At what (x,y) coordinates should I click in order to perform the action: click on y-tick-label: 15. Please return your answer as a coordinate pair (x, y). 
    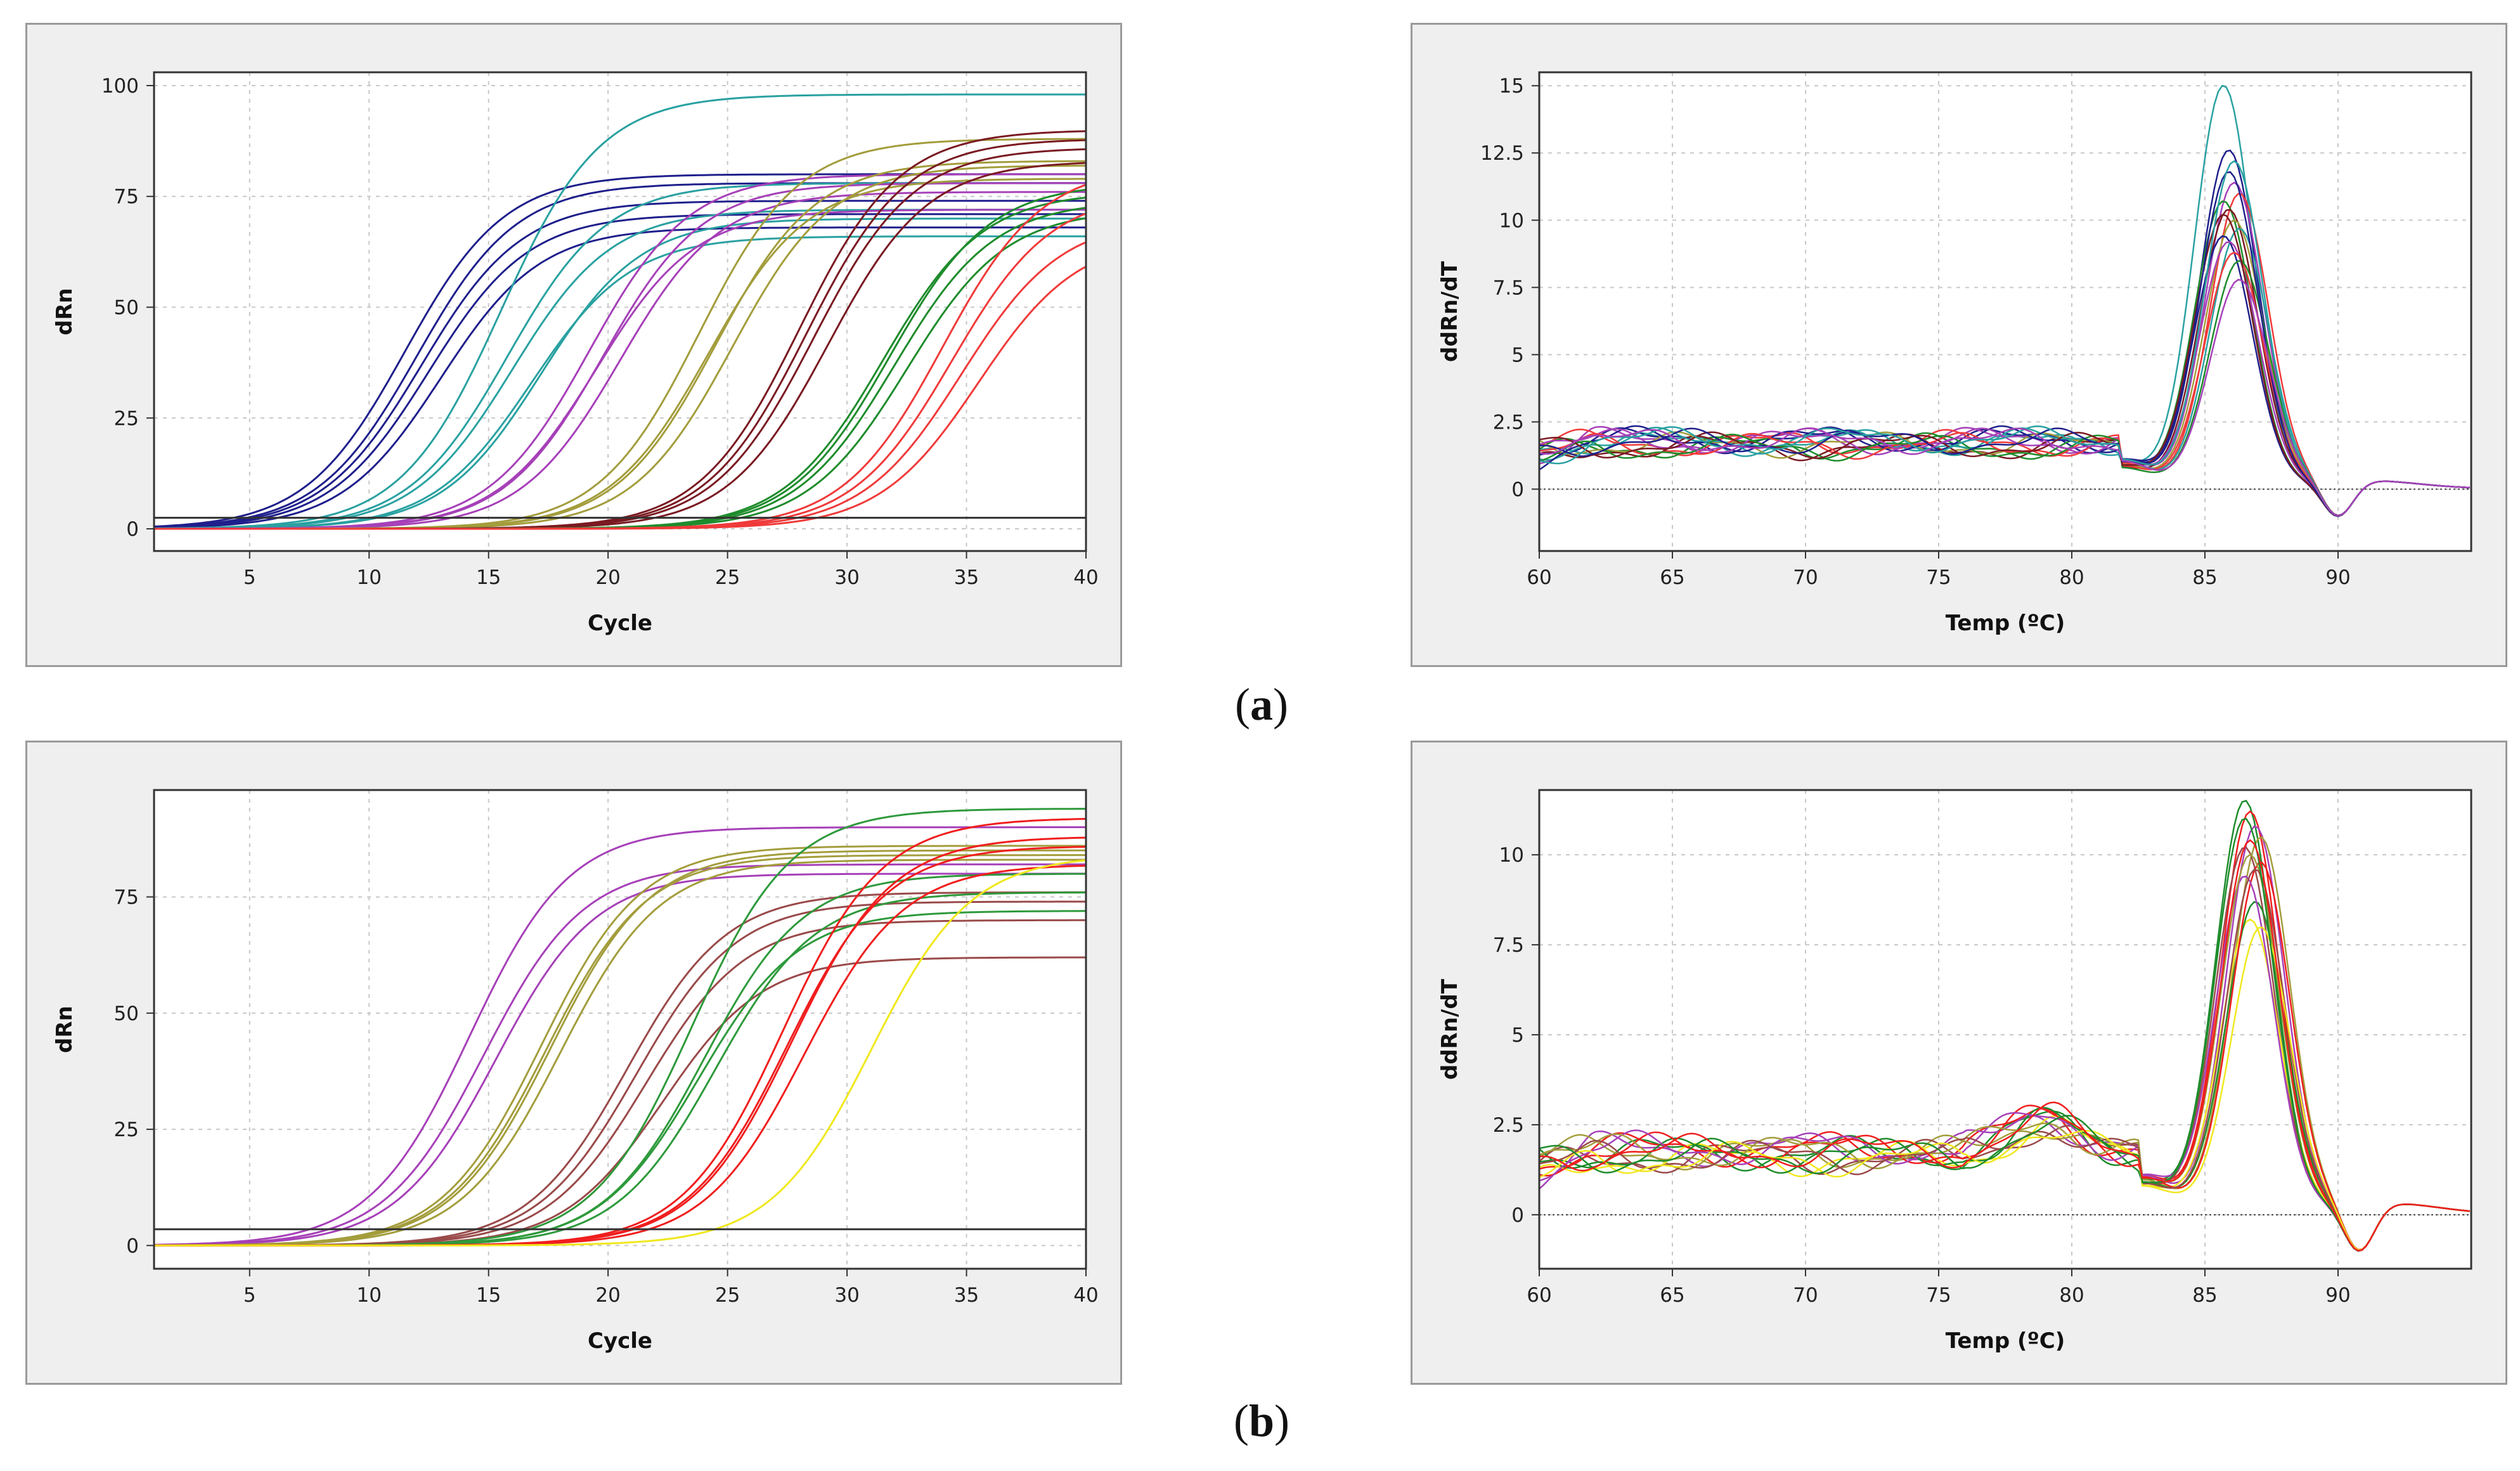
    Looking at the image, I should click on (1511, 86).